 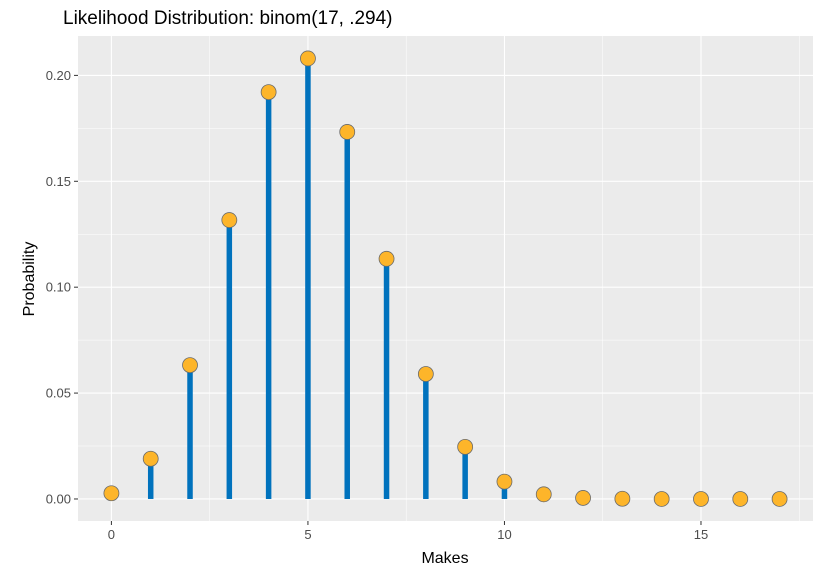 What do you see at coordinates (111, 534) in the screenshot?
I see `x-tick-label: 0` at bounding box center [111, 534].